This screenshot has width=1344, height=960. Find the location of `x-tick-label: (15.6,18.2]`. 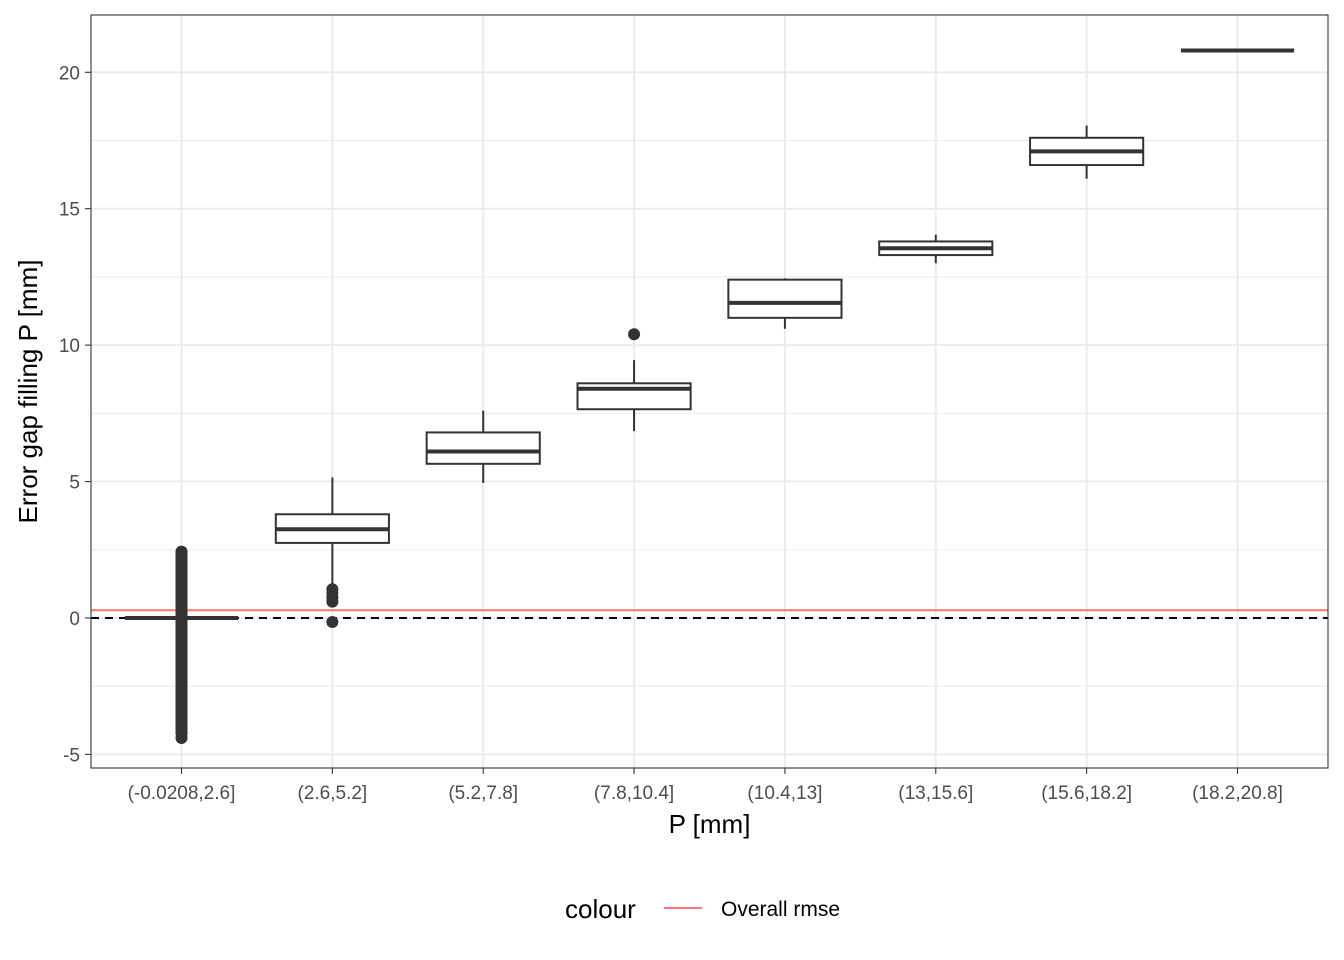

x-tick-label: (15.6,18.2] is located at coordinates (1086, 793).